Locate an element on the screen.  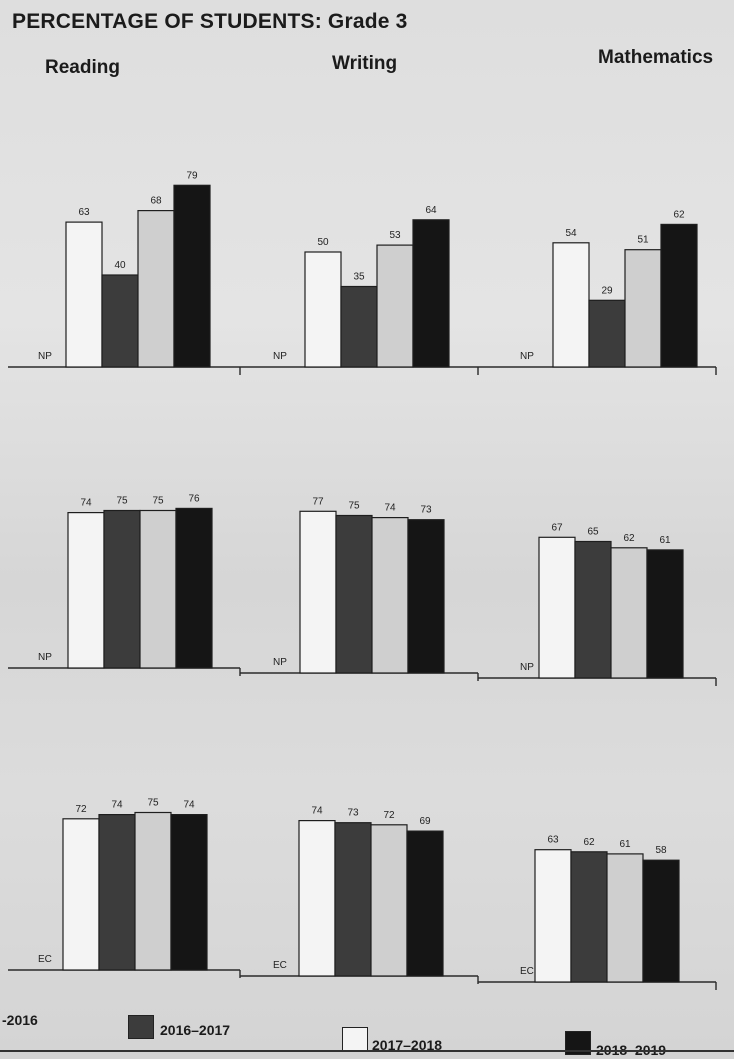
data-label-writing-row1-2016-2017: 35 is located at coordinates (359, 277).